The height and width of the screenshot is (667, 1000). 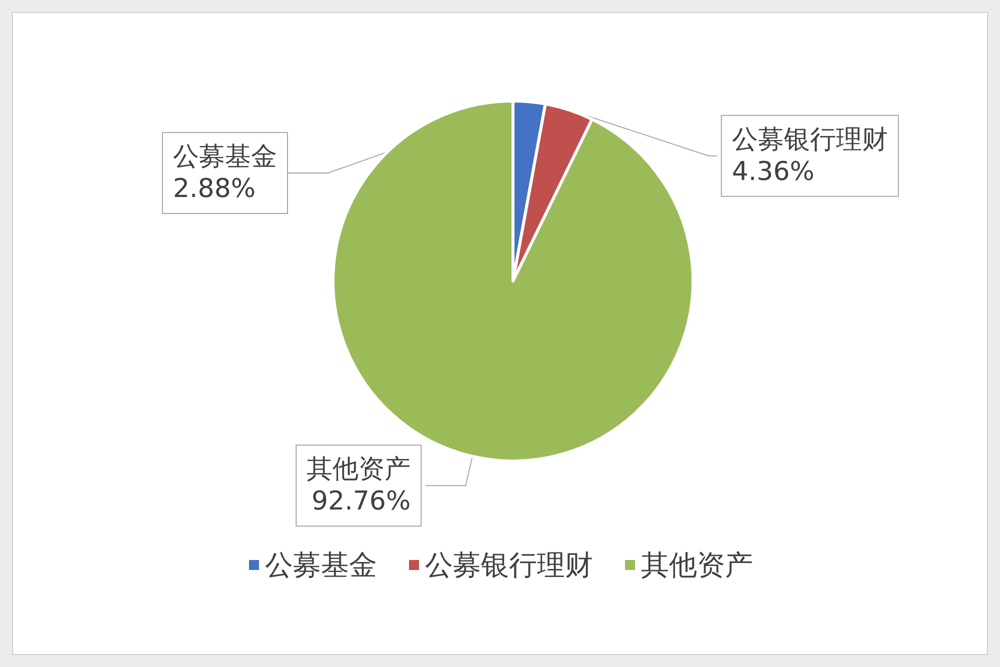 What do you see at coordinates (358, 469) in the screenshot?
I see `slice-label: 其他资产` at bounding box center [358, 469].